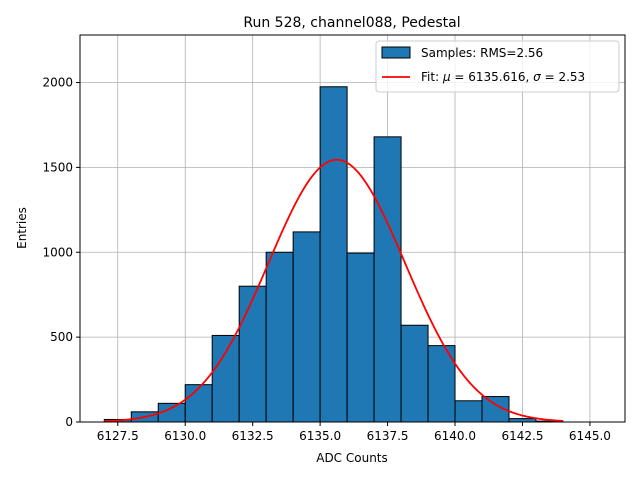  Describe the element at coordinates (455, 436) in the screenshot. I see `x-tick-label: 6140.0` at that location.